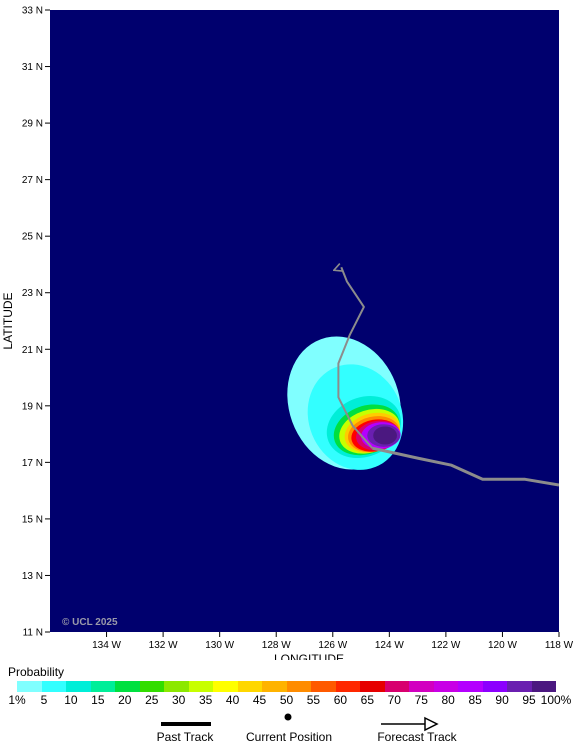 This screenshot has height=752, width=580. What do you see at coordinates (288, 717) in the screenshot?
I see `current-position-symbol` at bounding box center [288, 717].